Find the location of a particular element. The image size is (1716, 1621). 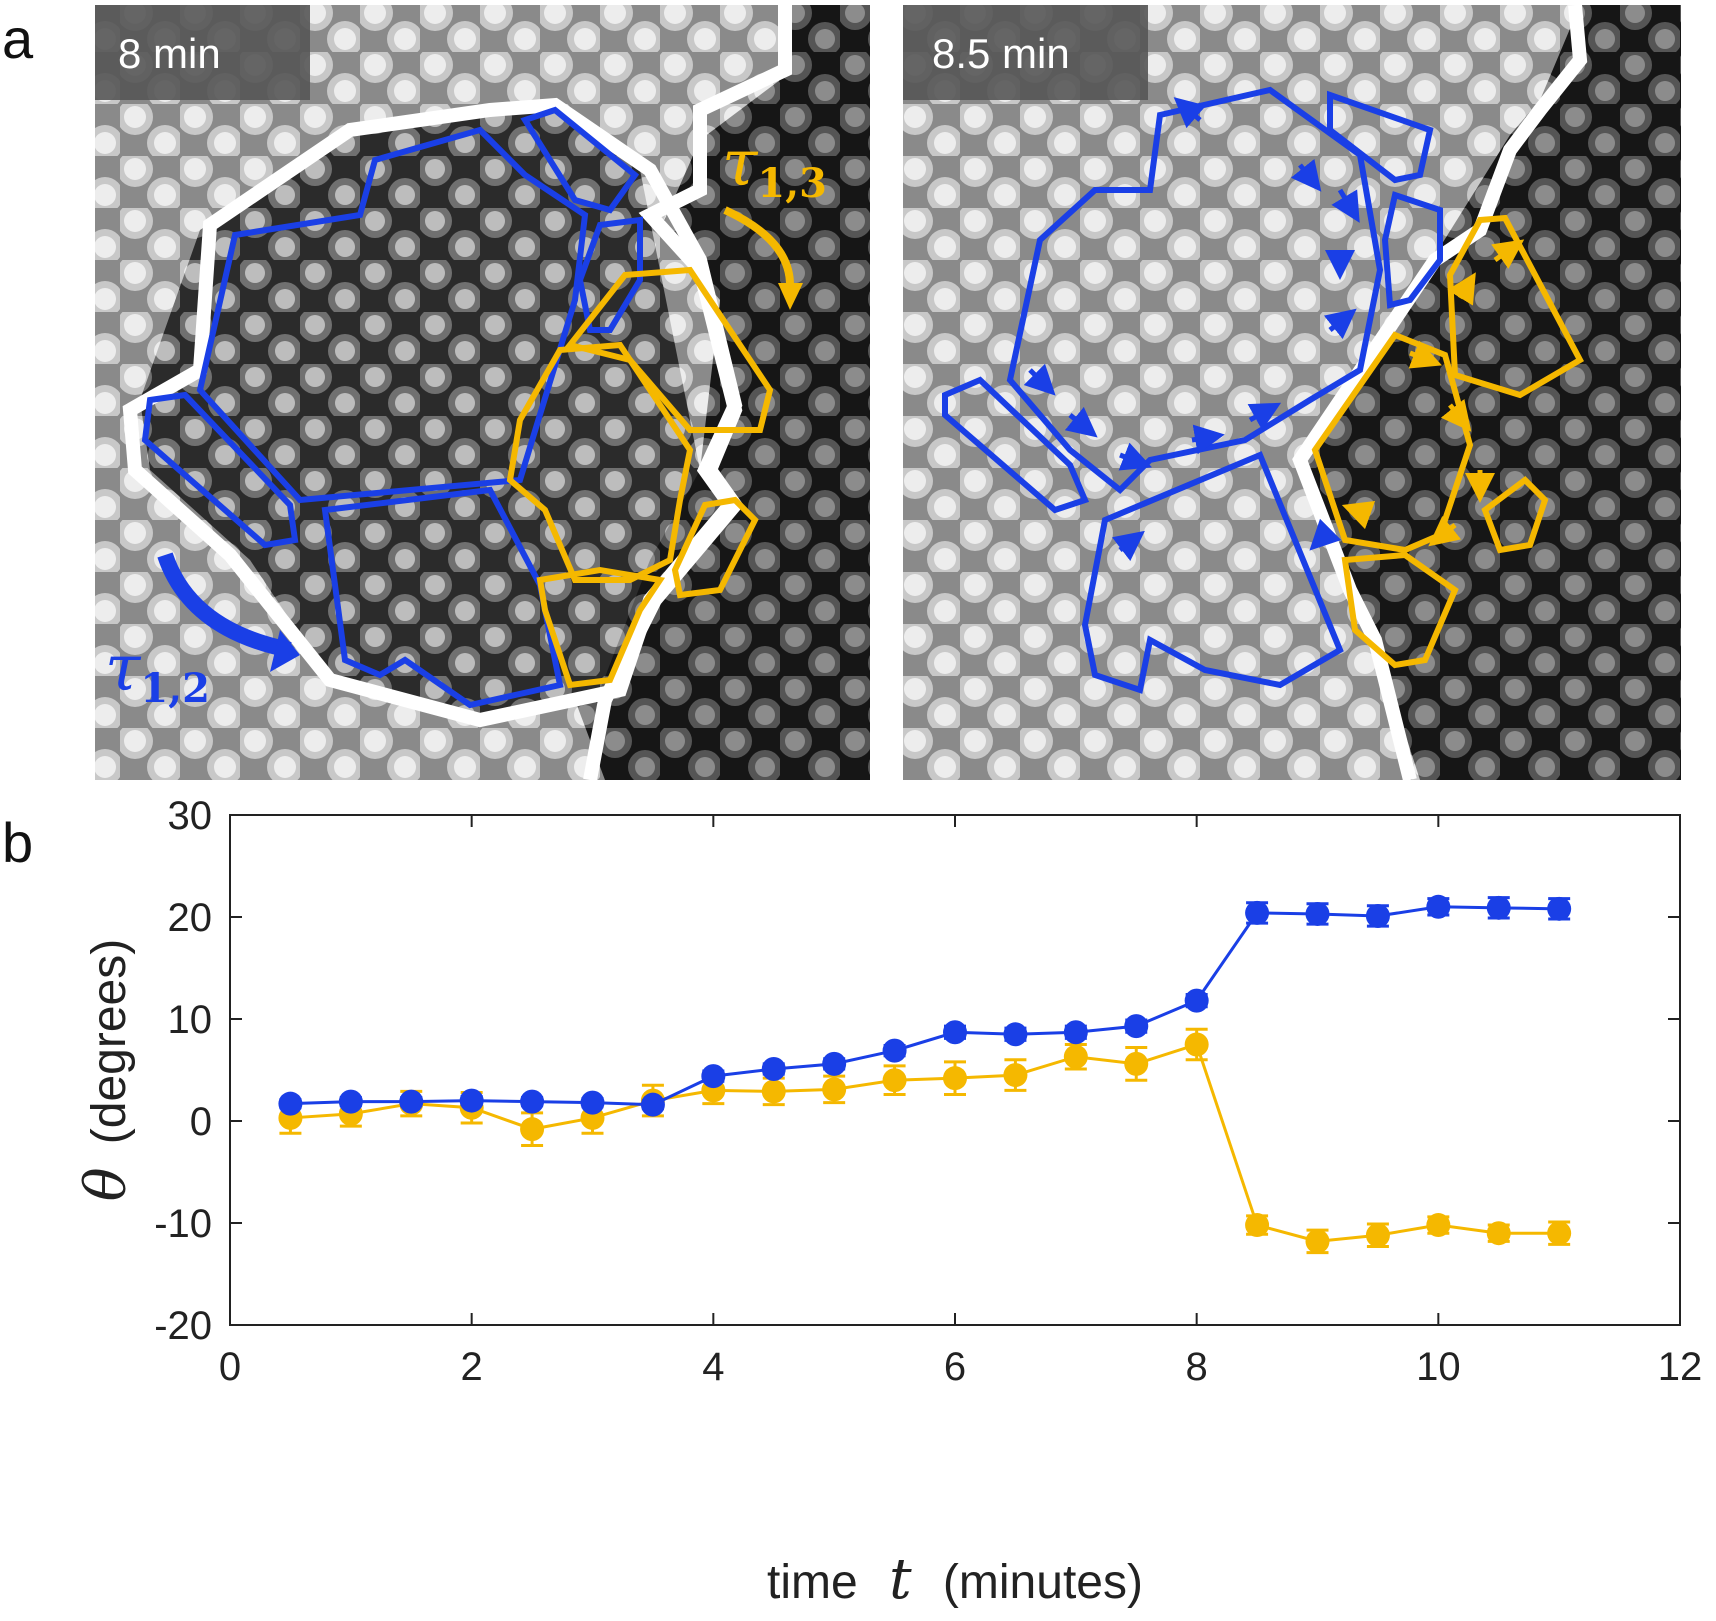

left-time-label-box is located at coordinates (202, 52).